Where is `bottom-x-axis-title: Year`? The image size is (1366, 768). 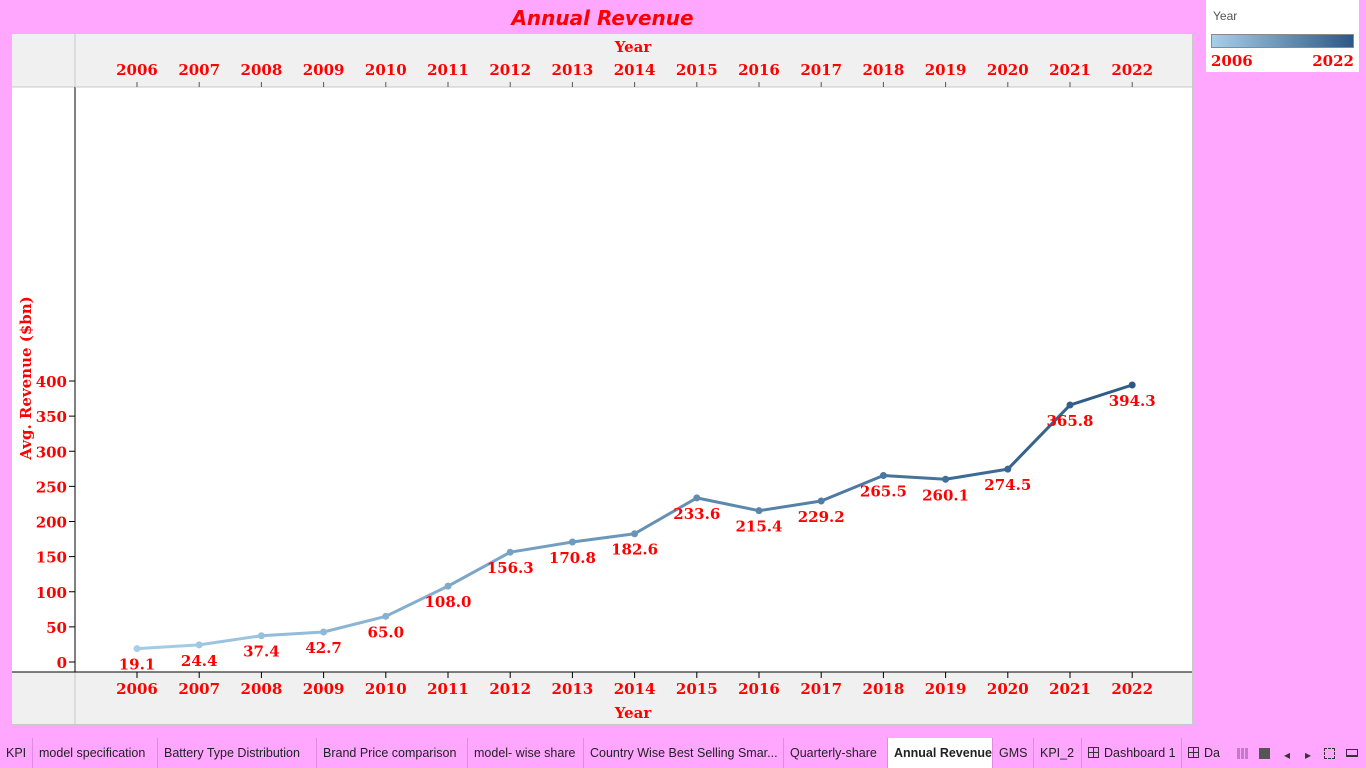
bottom-x-axis-title: Year is located at coordinates (633, 713).